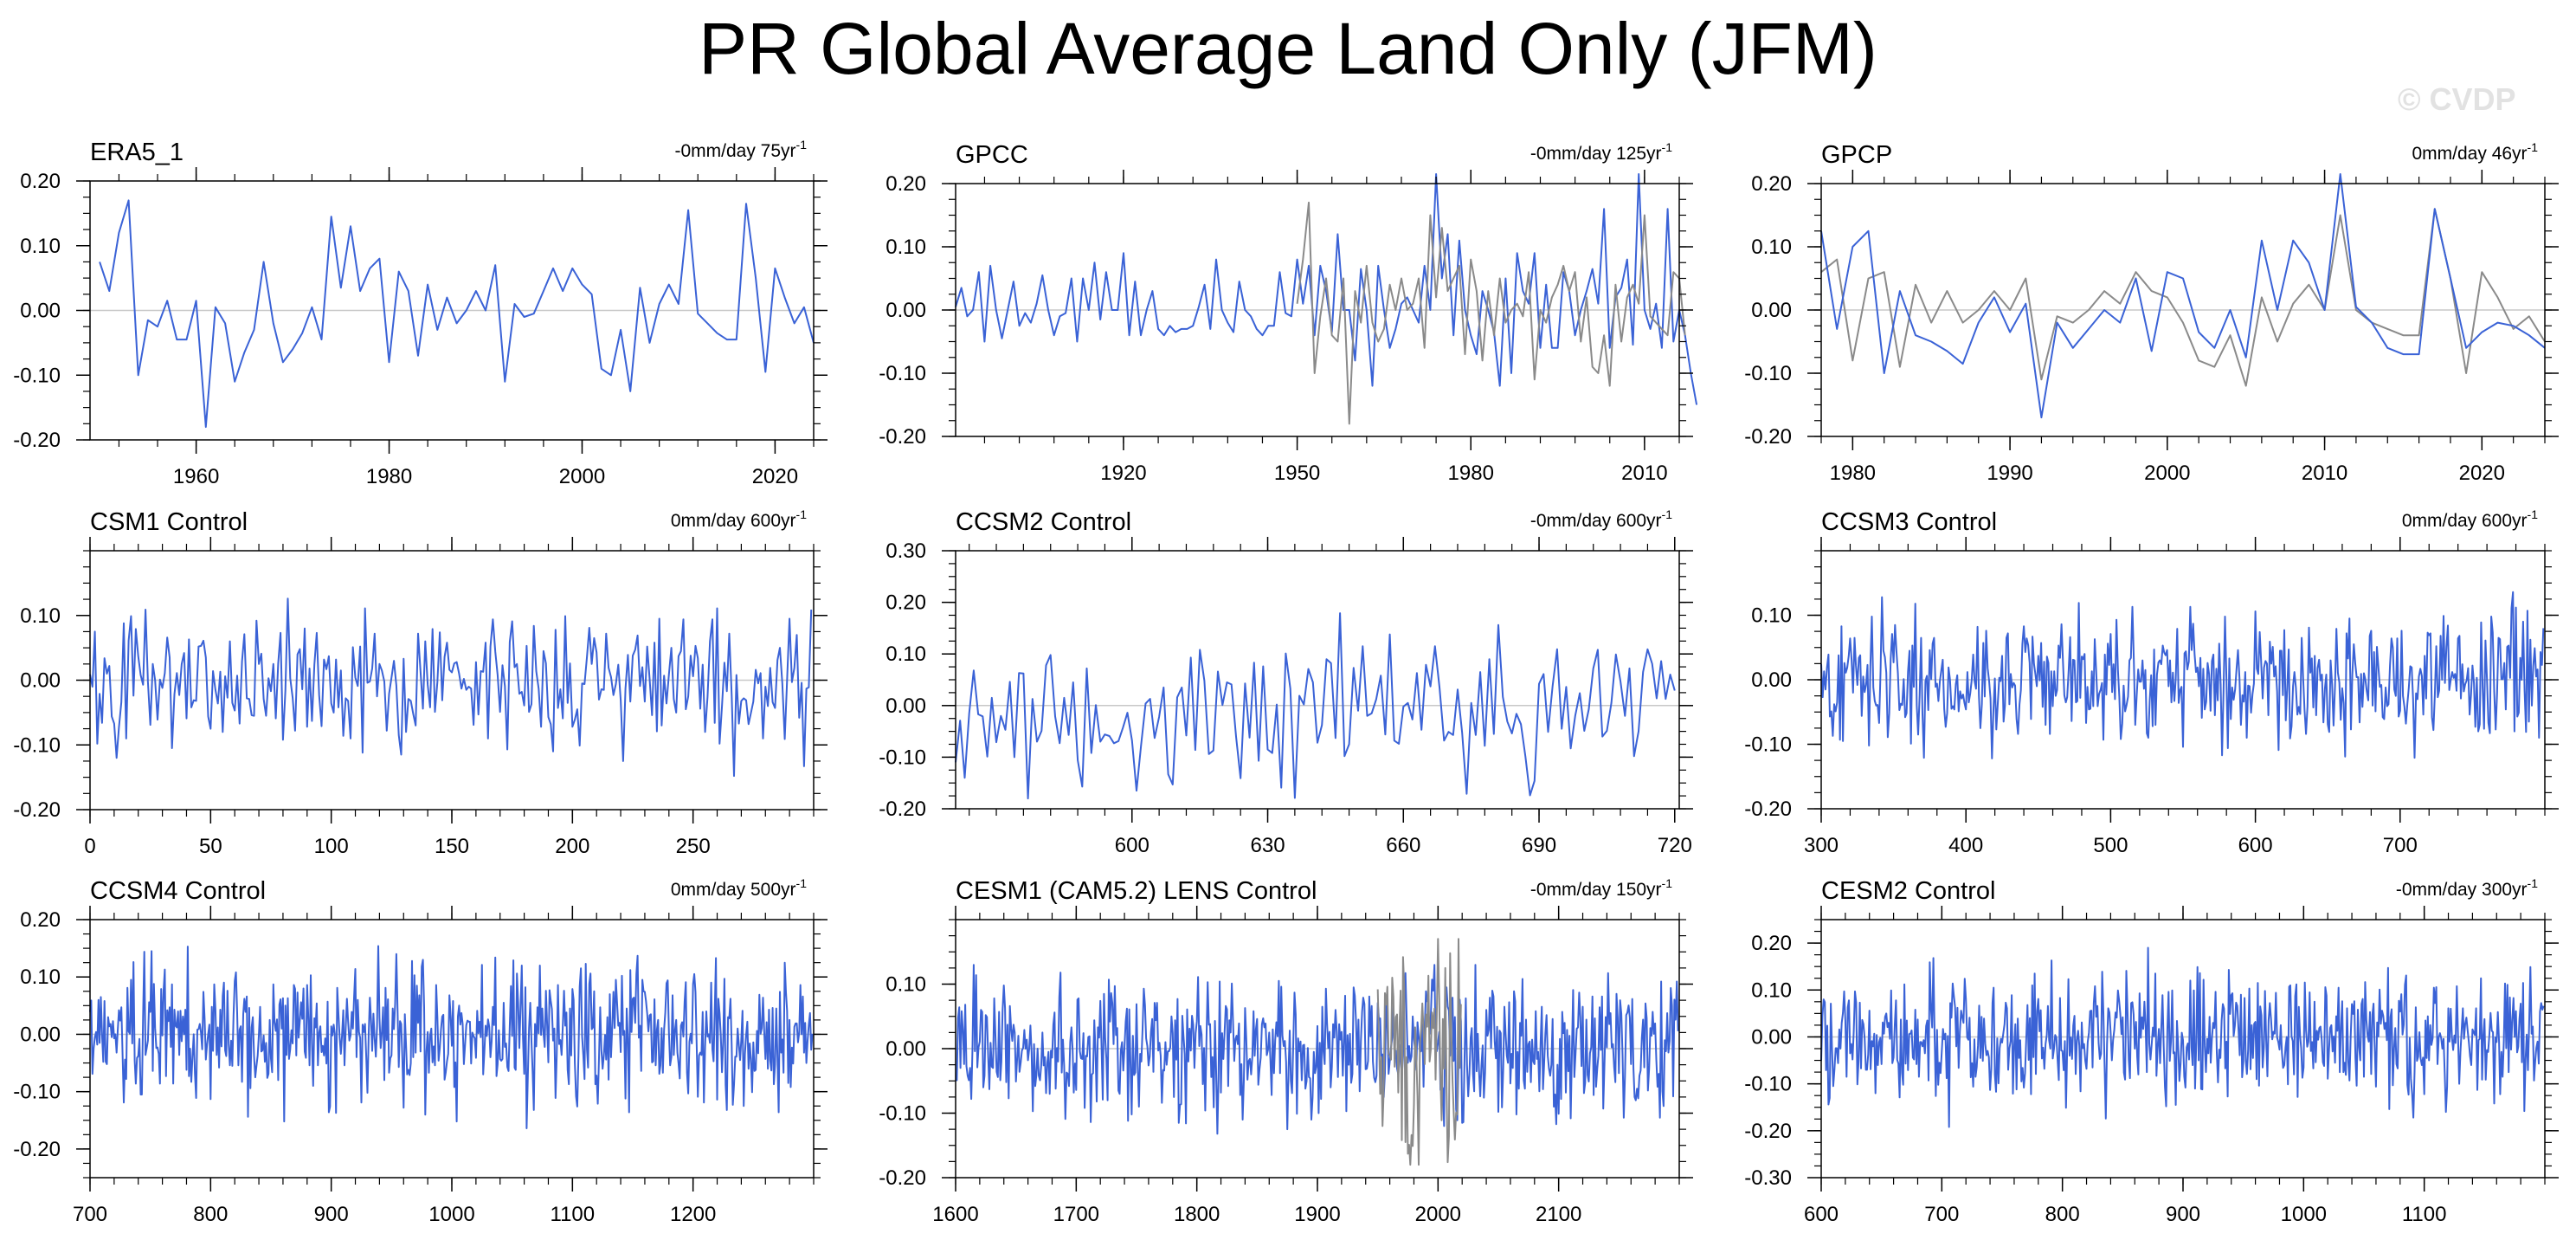 The image size is (2576, 1253). What do you see at coordinates (1403, 845) in the screenshot?
I see `x-tick-label: 660` at bounding box center [1403, 845].